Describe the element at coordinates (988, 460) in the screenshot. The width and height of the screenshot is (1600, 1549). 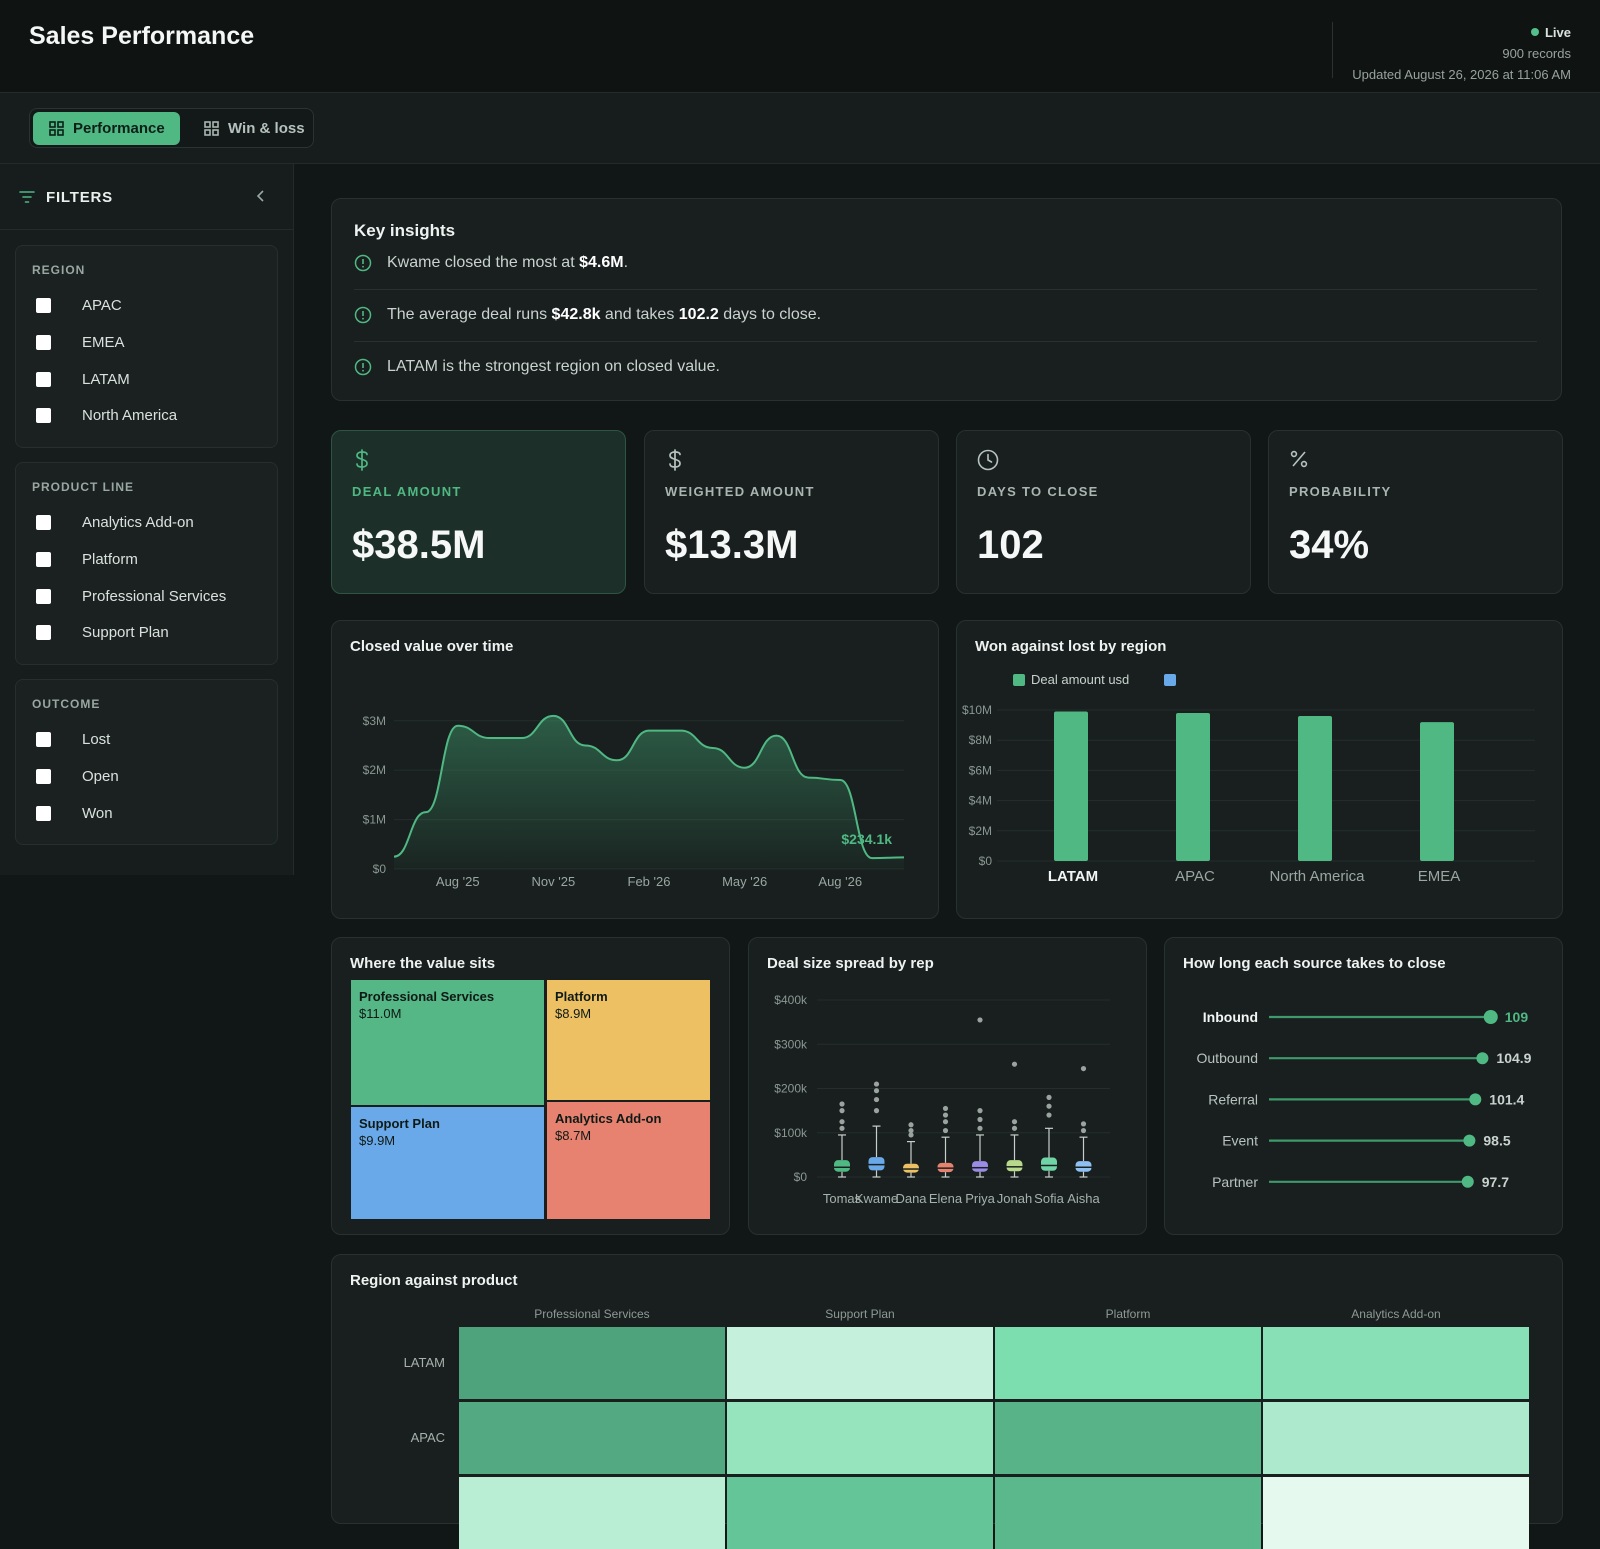
I see `clock-icon` at that location.